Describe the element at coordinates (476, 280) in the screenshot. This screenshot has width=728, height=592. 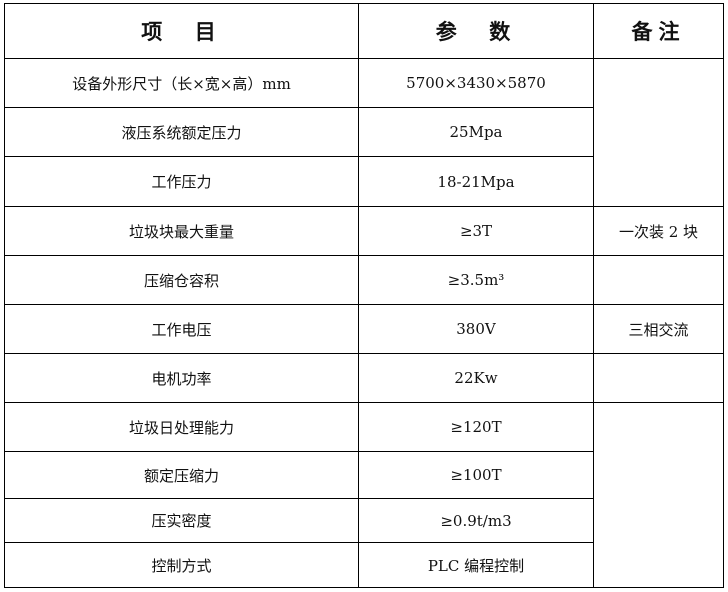
I see `param-cell: ≥3.5m³` at that location.